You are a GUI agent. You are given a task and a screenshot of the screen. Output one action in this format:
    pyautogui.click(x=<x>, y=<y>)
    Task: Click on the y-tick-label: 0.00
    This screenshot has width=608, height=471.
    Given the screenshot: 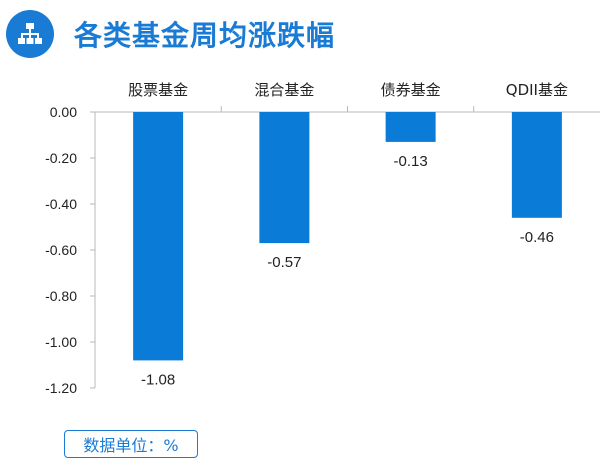 What is the action you would take?
    pyautogui.click(x=63, y=112)
    